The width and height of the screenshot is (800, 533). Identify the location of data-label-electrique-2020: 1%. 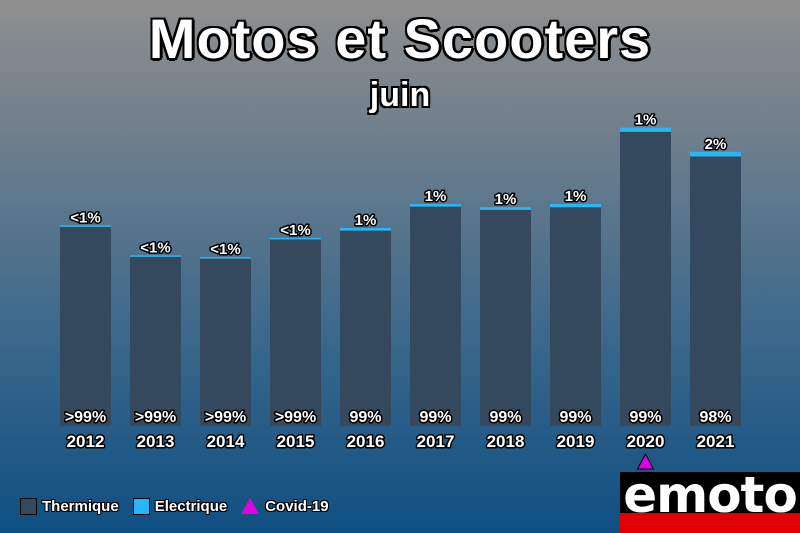
(646, 120).